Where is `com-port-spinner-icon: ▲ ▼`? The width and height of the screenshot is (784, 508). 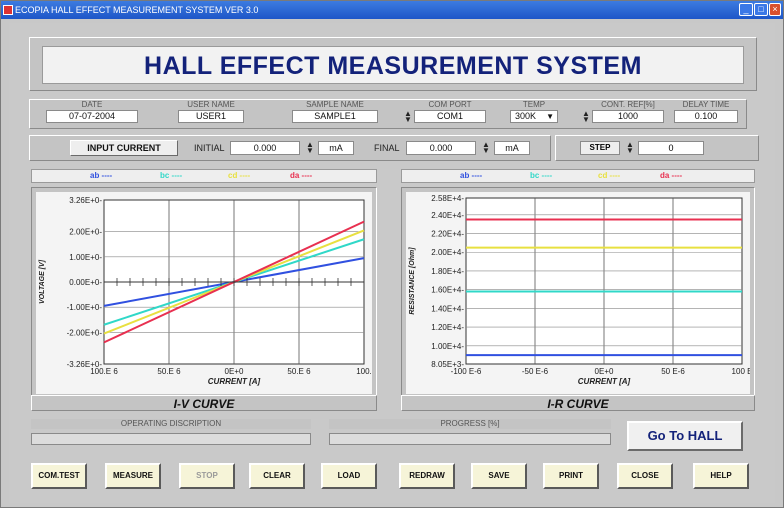
com-port-spinner-icon: ▲ ▼ is located at coordinates (408, 116).